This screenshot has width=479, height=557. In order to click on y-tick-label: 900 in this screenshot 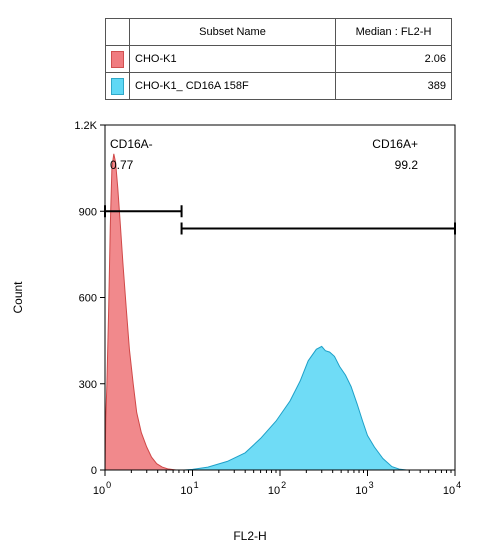, I will do `click(88, 212)`.